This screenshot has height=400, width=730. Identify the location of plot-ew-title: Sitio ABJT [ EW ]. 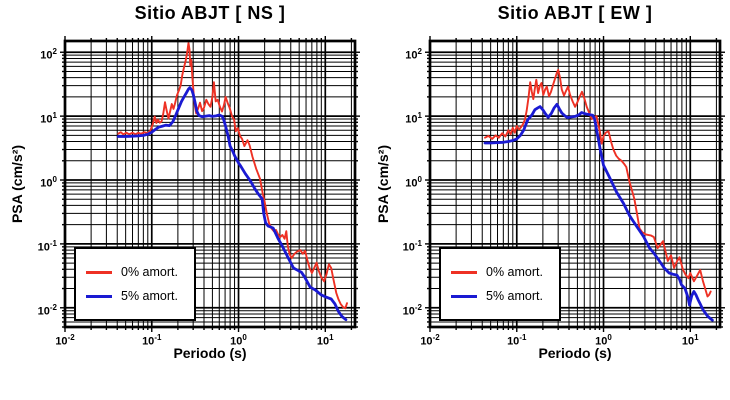
(575, 13).